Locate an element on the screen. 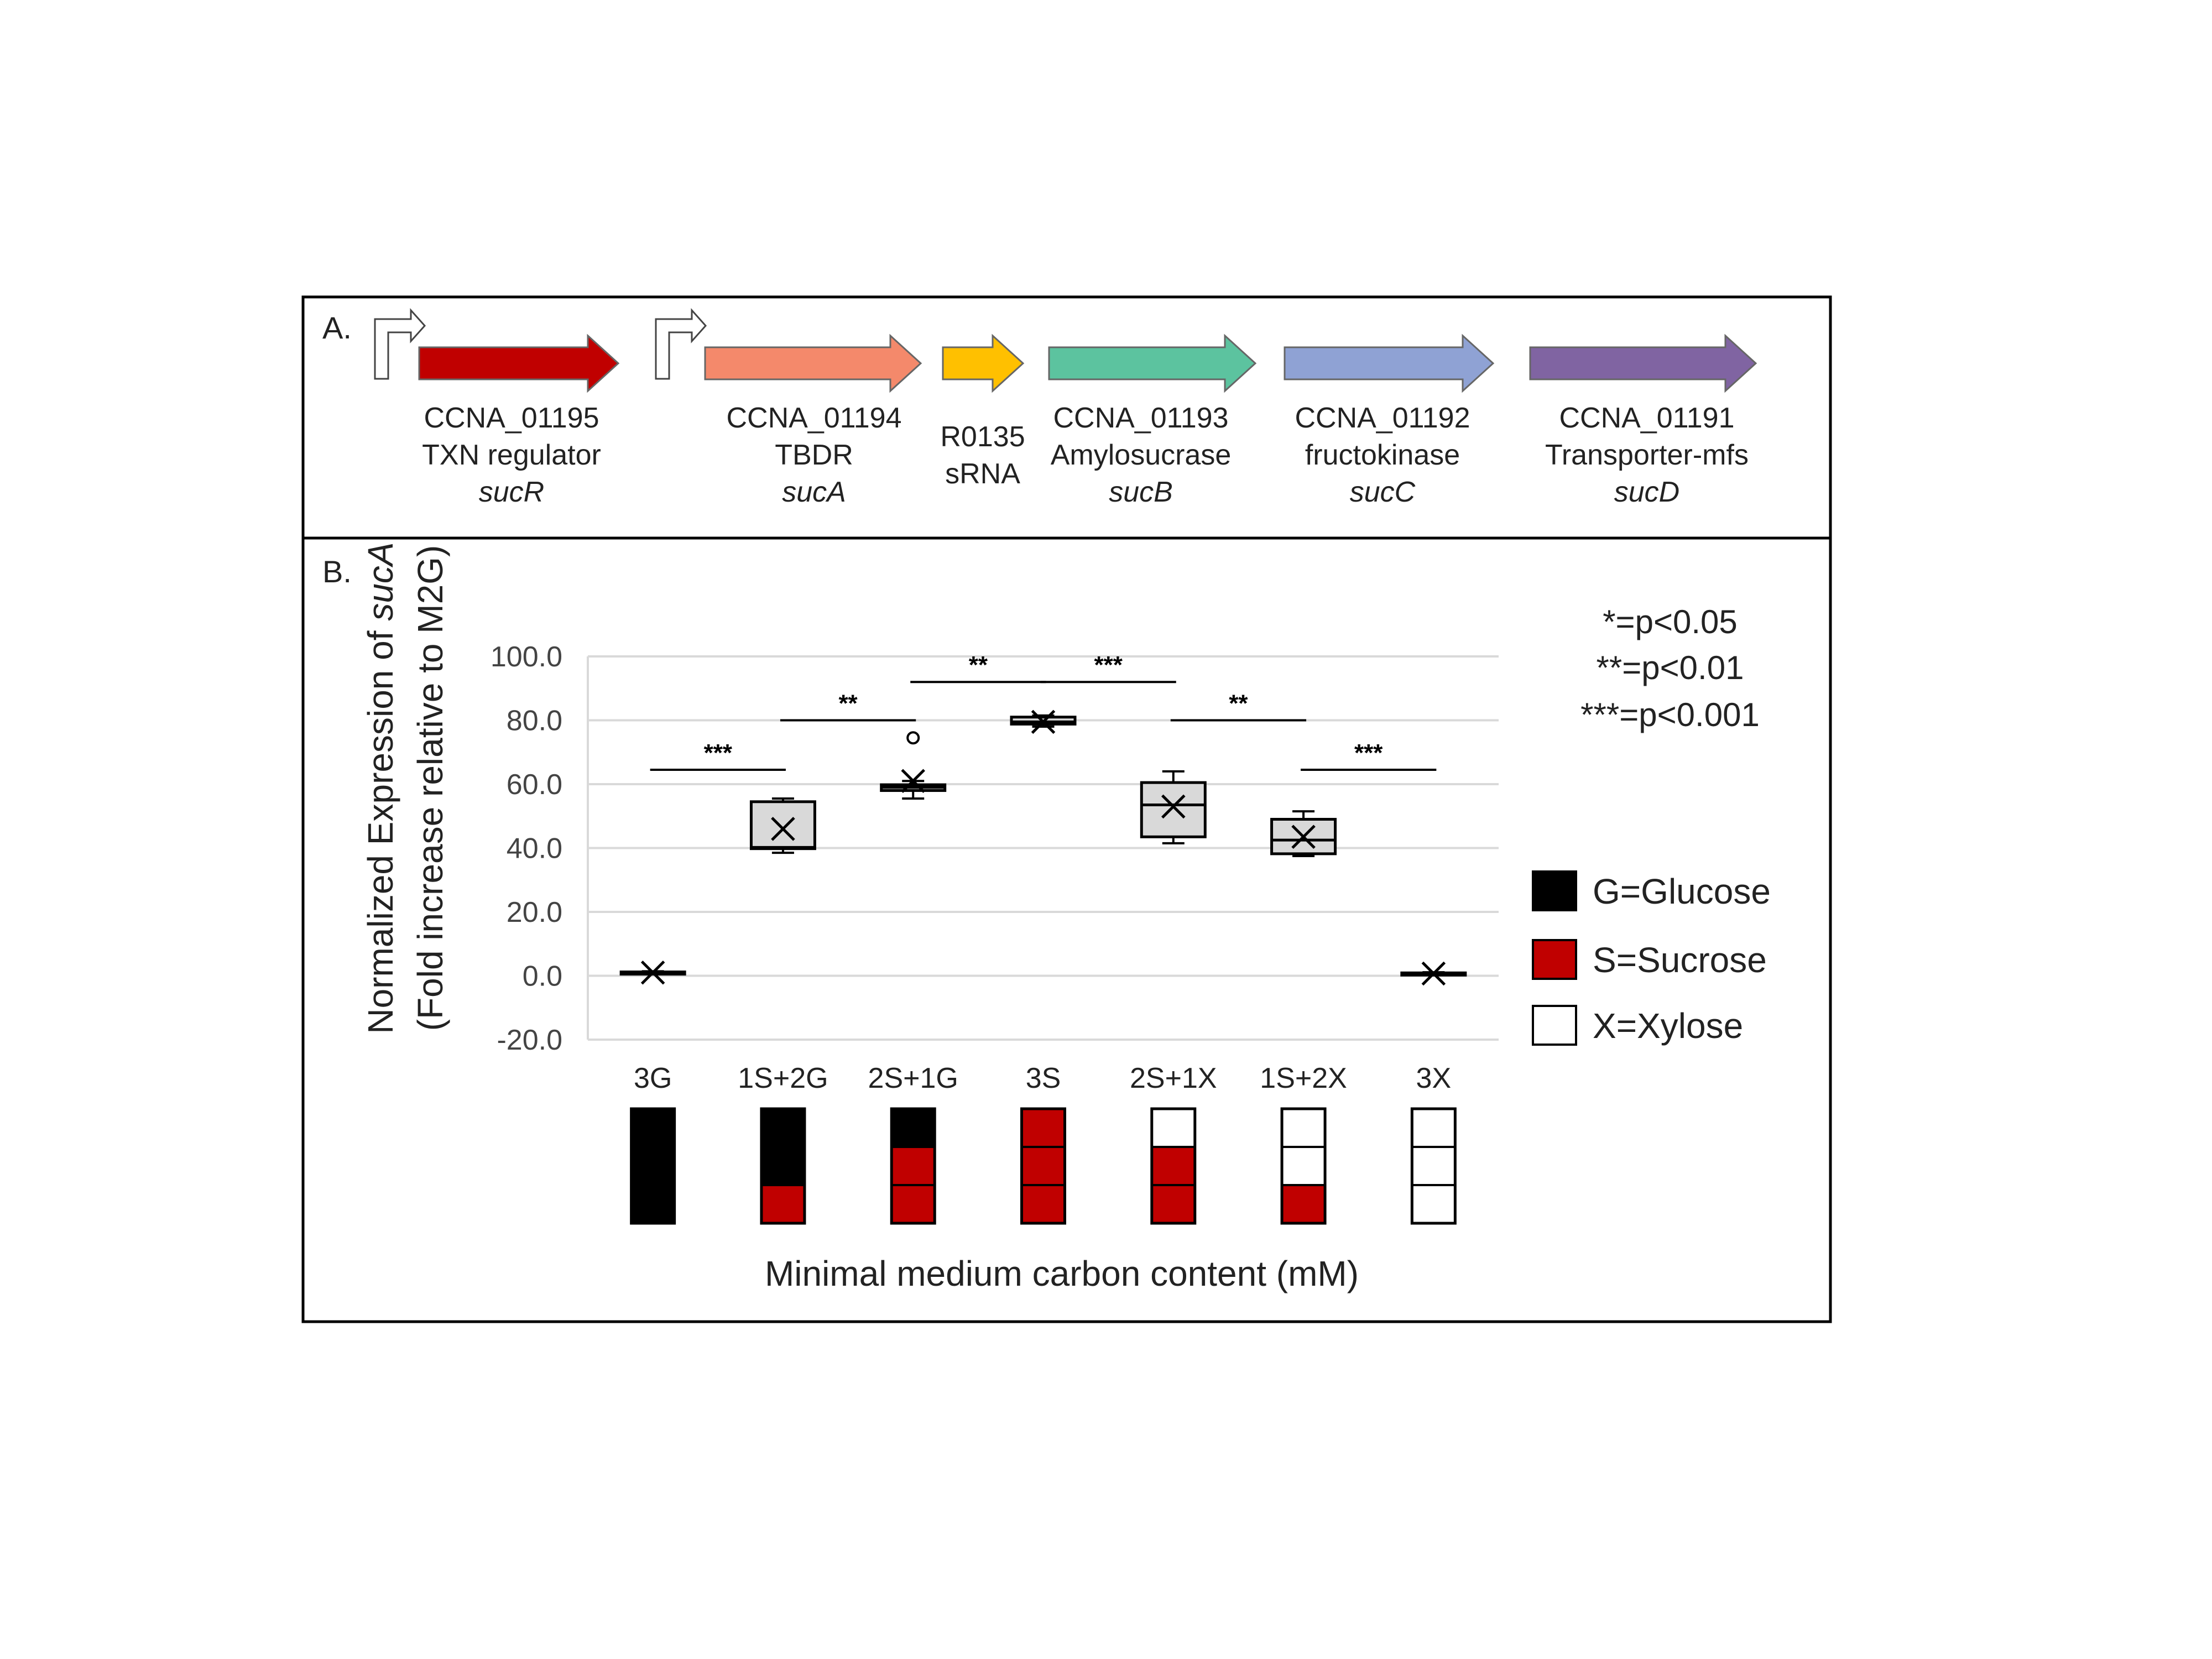 The image size is (2212, 1659). gene-function: Transporter-mfs is located at coordinates (1647, 455).